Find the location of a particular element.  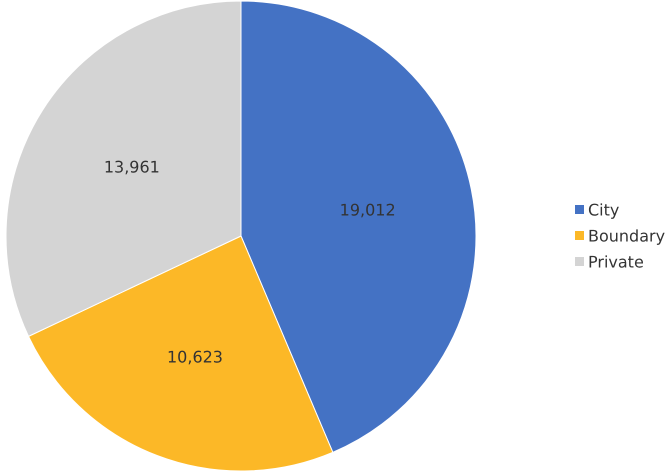

data-label: 10,623 is located at coordinates (194, 356).